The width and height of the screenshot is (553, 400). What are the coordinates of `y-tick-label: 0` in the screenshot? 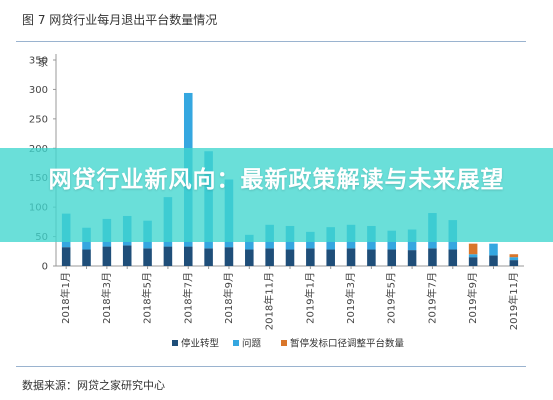 It's located at (45, 267).